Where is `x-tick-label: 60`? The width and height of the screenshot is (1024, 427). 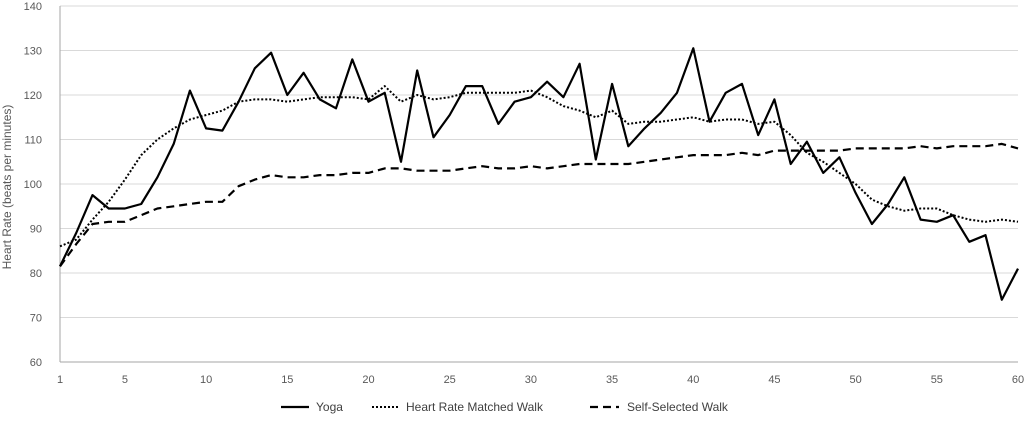 x-tick-label: 60 is located at coordinates (1018, 380).